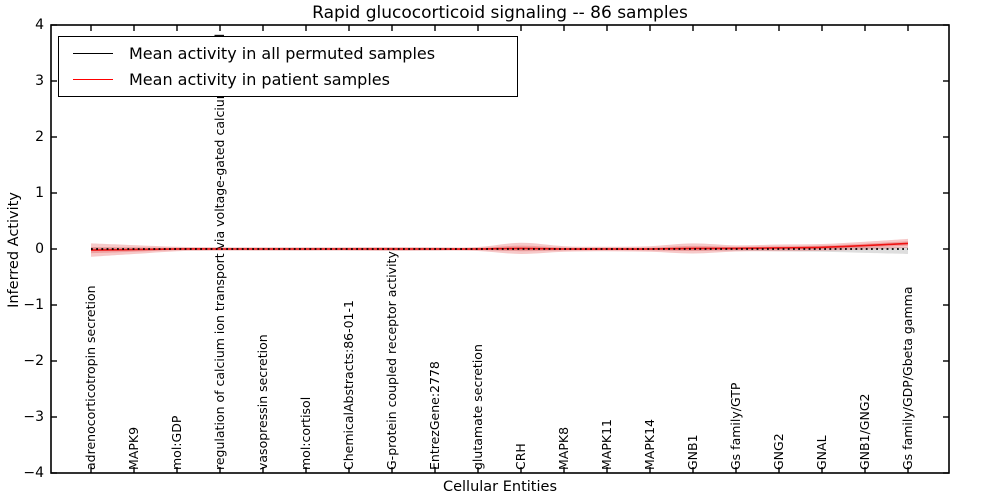 This screenshot has width=1000, height=500. Describe the element at coordinates (93, 79) in the screenshot. I see `legend-line-red-icon` at that location.